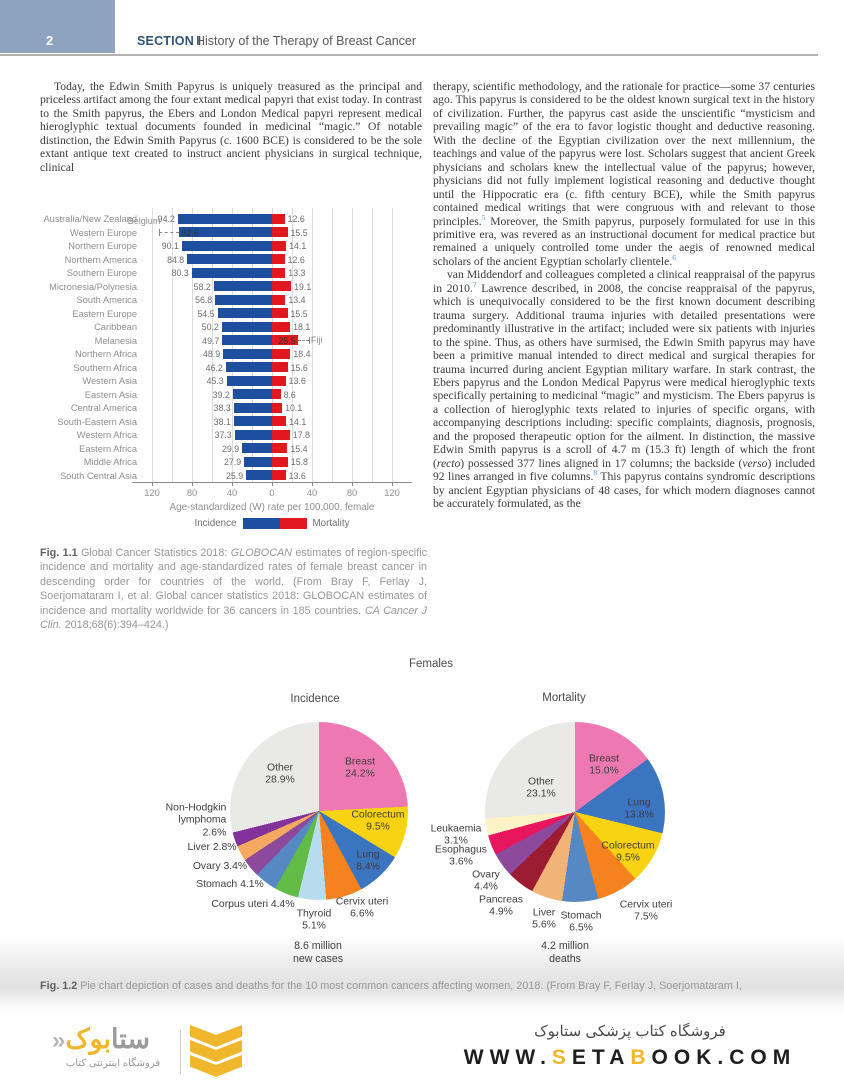 This screenshot has height=1080, width=844. Describe the element at coordinates (299, 367) in the screenshot. I see `mortality-value: 15.6` at that location.